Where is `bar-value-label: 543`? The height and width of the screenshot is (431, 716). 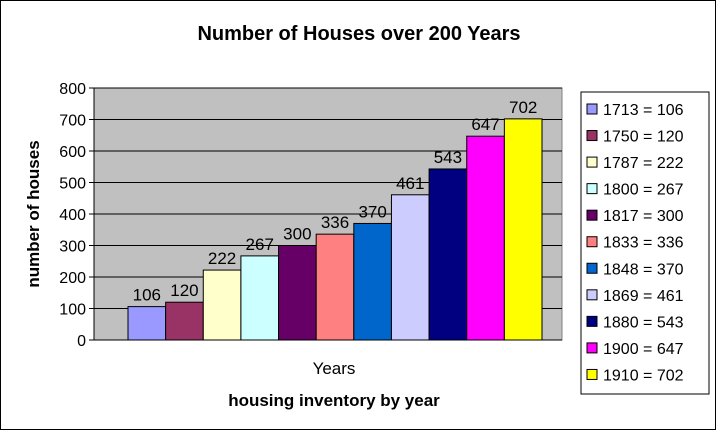
bar-value-label: 543 is located at coordinates (448, 157).